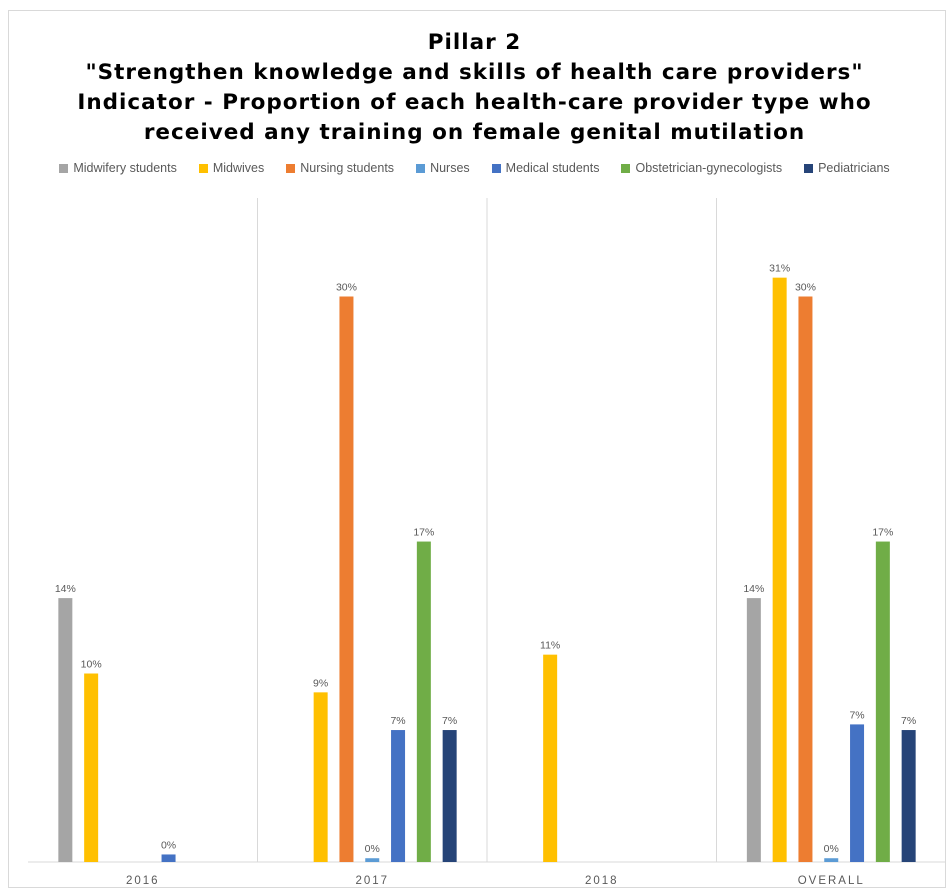 This screenshot has width=949, height=892. Describe the element at coordinates (550, 646) in the screenshot. I see `data-label-midwives-2018: 11%` at that location.